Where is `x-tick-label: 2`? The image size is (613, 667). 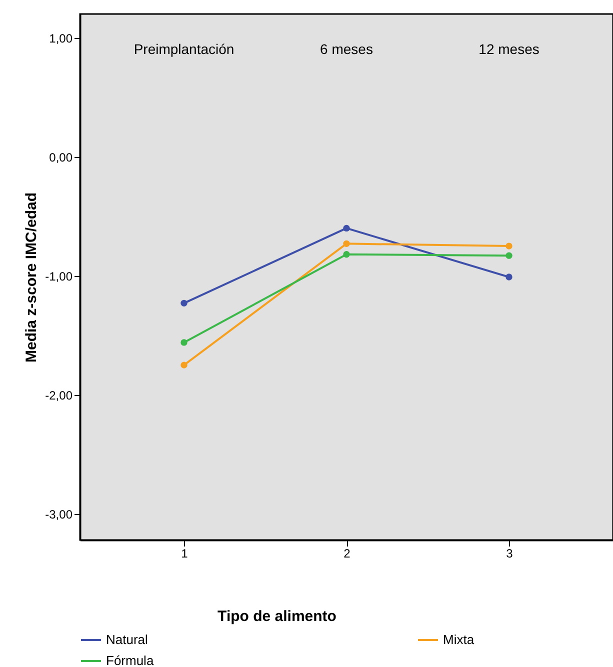 x-tick-label: 2 is located at coordinates (347, 553).